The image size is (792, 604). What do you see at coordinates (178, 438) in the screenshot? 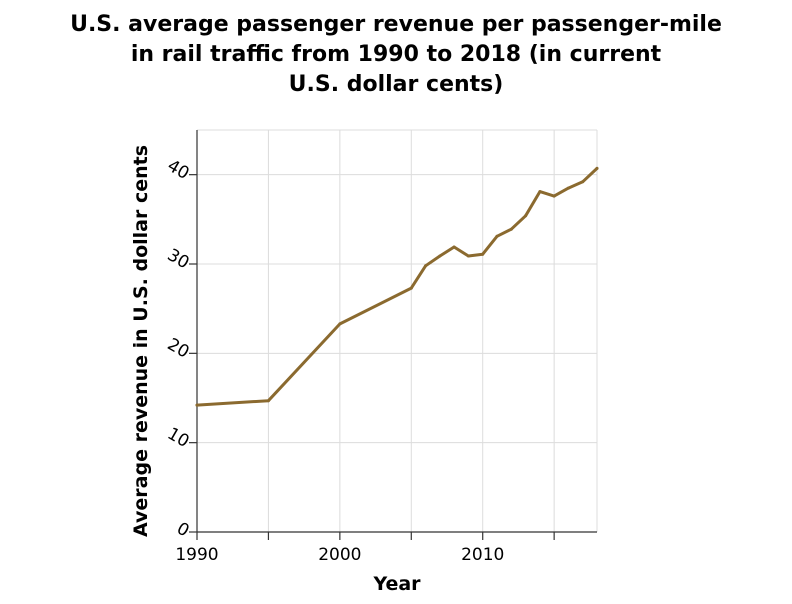
I see `y-tick-label: 10` at bounding box center [178, 438].